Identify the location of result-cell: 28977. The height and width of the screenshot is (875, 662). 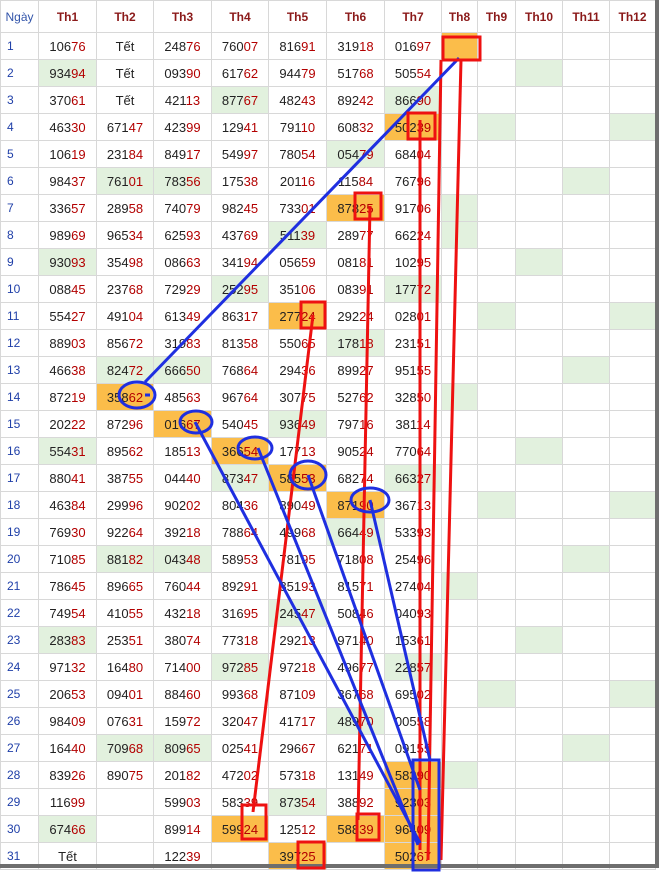
(355, 235).